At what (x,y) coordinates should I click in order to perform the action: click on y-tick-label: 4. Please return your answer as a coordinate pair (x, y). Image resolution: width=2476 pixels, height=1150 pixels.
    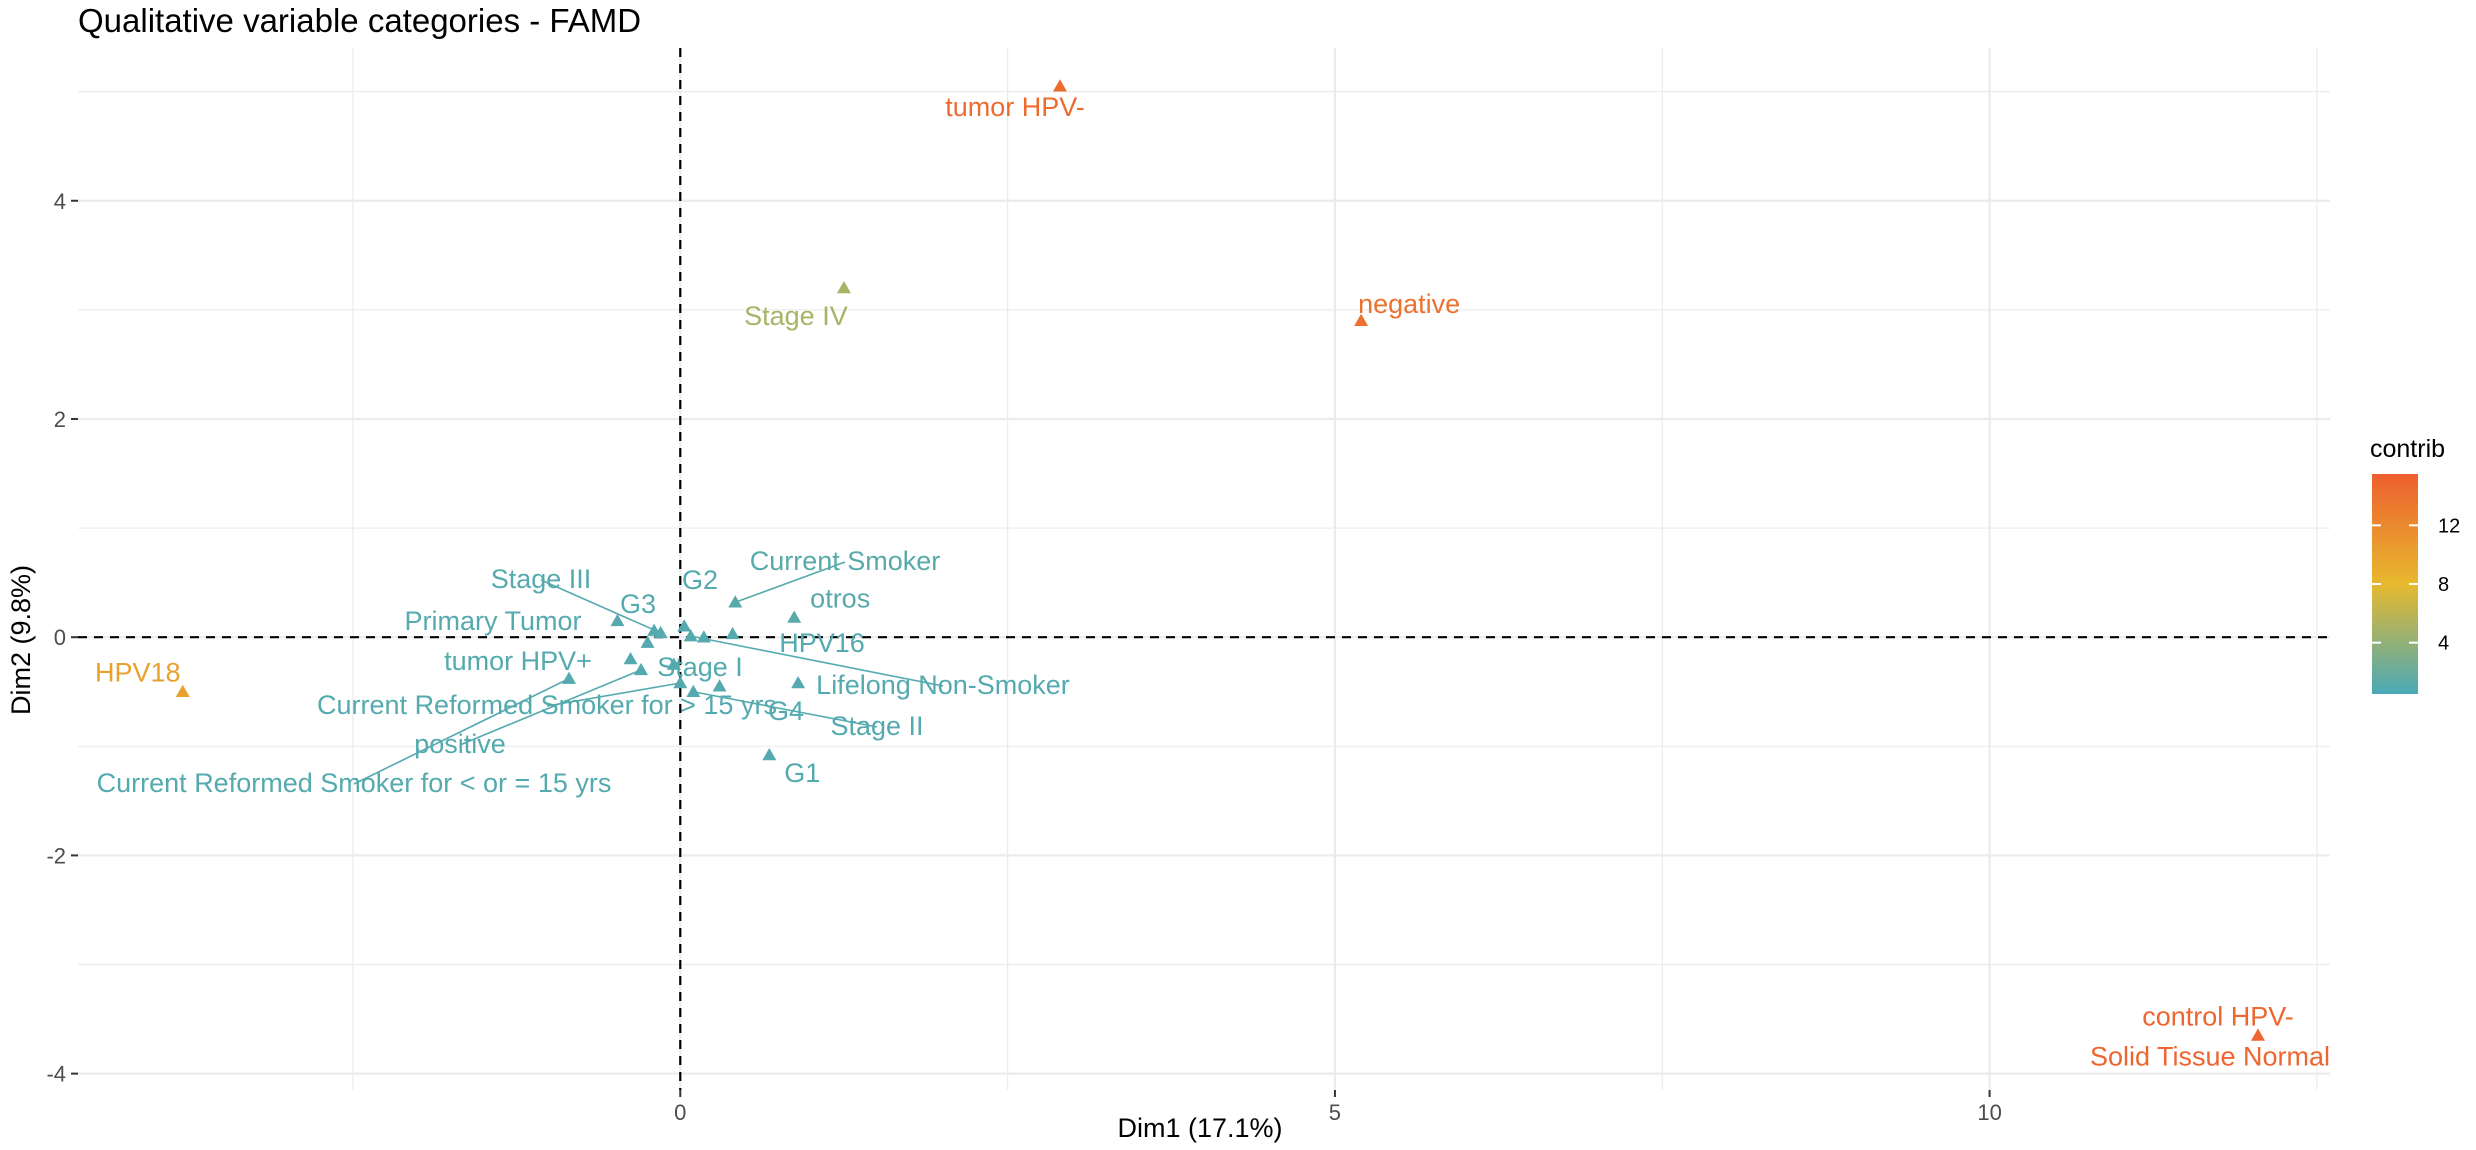
    Looking at the image, I should click on (60, 201).